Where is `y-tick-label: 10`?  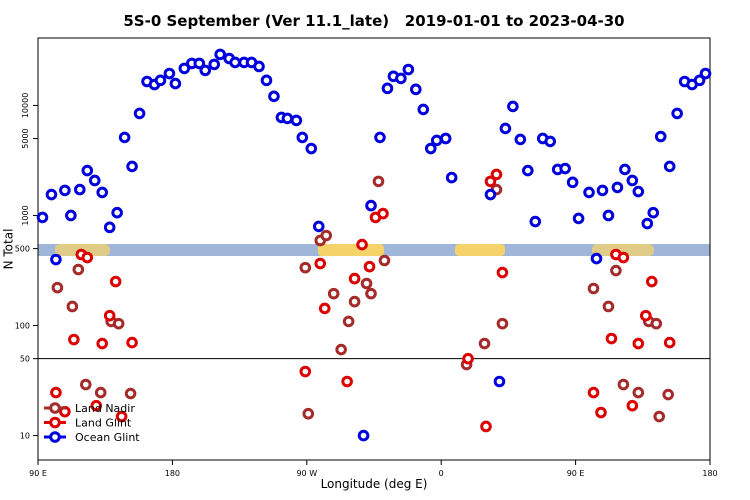
y-tick-label: 10 is located at coordinates (25, 436).